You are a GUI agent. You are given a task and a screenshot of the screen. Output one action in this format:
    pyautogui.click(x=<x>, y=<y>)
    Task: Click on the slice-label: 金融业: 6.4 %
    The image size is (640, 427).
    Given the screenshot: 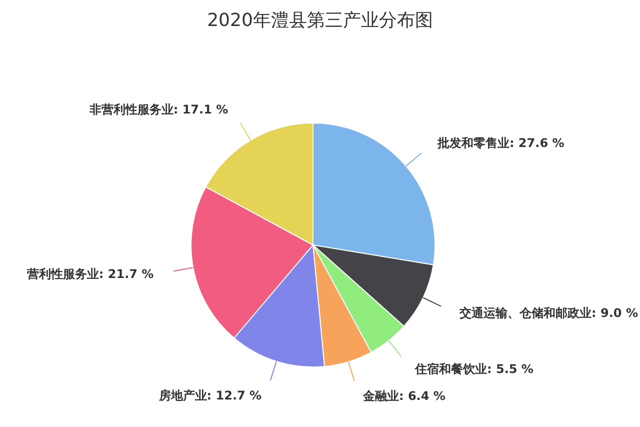 What is the action you would take?
    pyautogui.click(x=404, y=396)
    